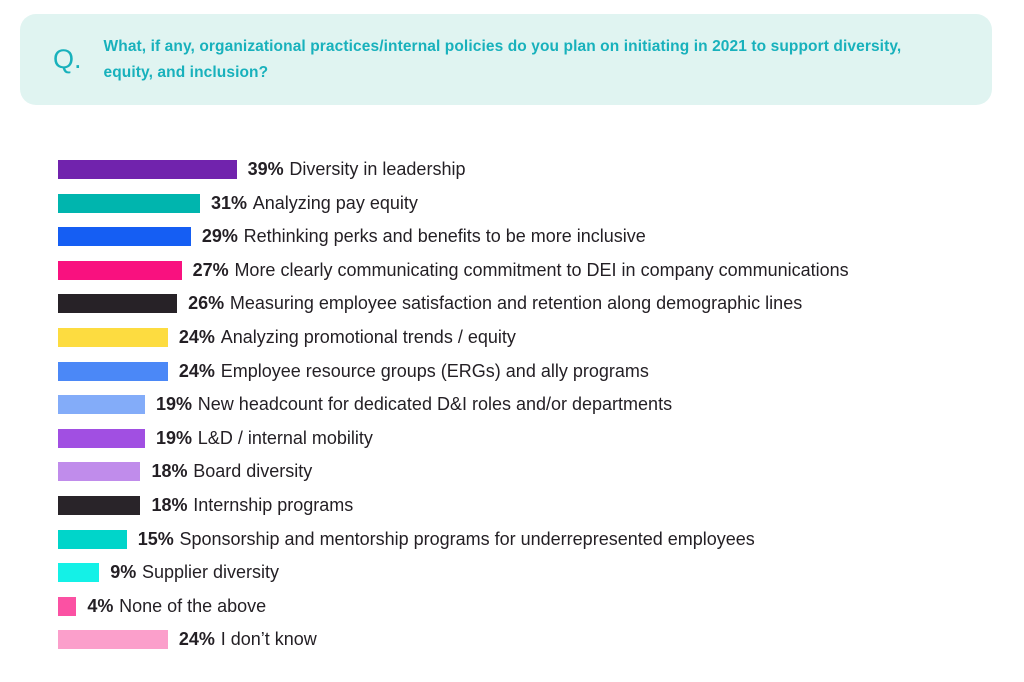 The image size is (1024, 682). I want to click on chart-row: 19% L&D / internal mobility, so click(453, 437).